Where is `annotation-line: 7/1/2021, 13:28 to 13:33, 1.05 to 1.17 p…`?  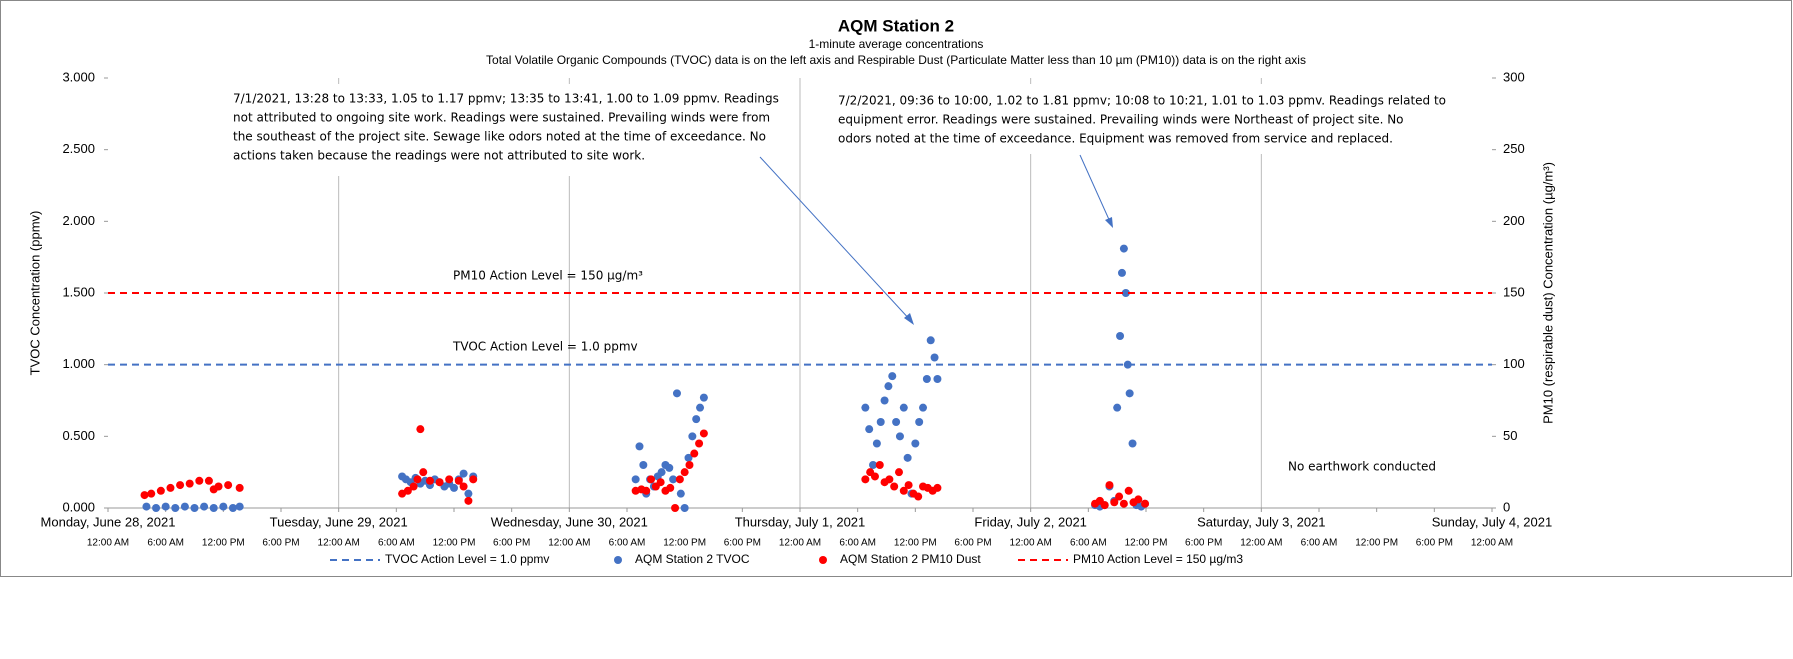 annotation-line: 7/1/2021, 13:28 to 13:33, 1.05 to 1.17 p… is located at coordinates (506, 99).